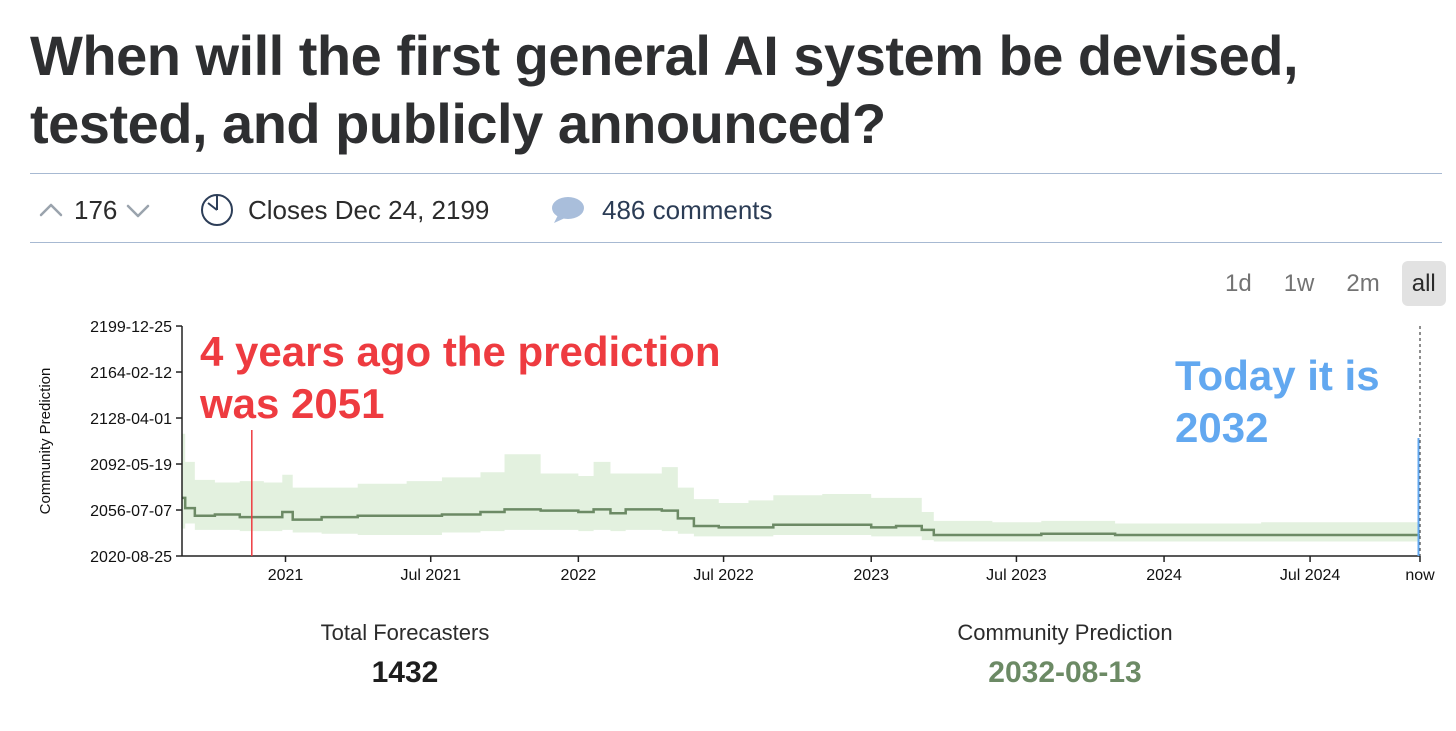 The height and width of the screenshot is (731, 1456). Describe the element at coordinates (51, 210) in the screenshot. I see `chevron-up-icon` at that location.